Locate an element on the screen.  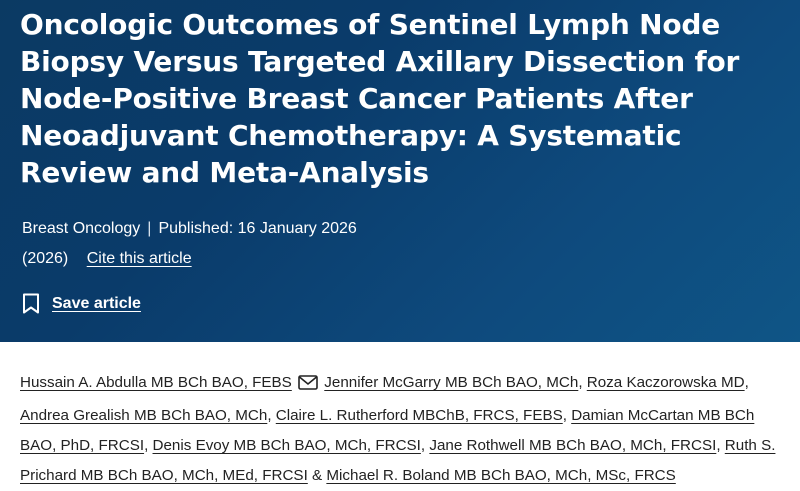
author-link: Jennifer McGarry MB BCh BAO, MCh is located at coordinates (451, 382).